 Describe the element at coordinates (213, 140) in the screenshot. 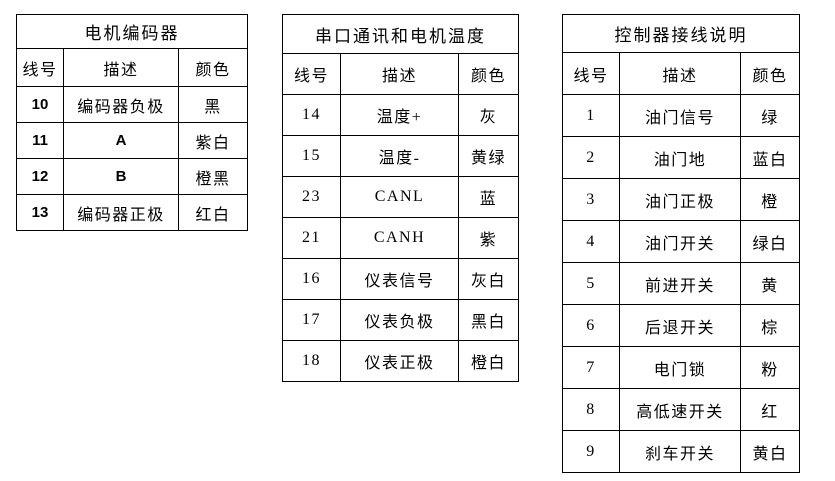

I see `color-cell: 紫白` at that location.